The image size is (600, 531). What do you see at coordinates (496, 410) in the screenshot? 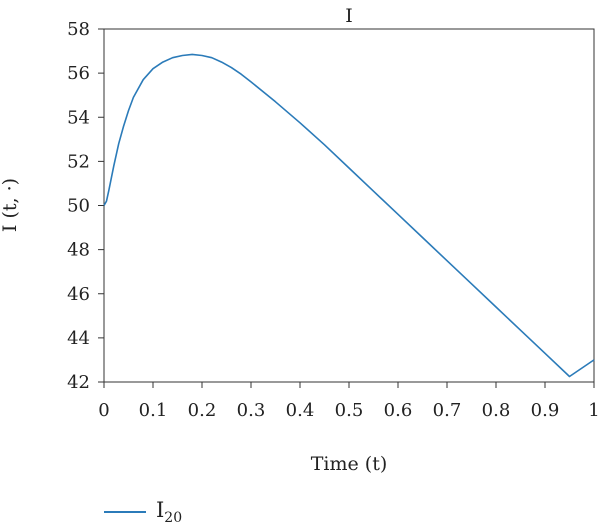
I see `x-tick-label: 0.8` at bounding box center [496, 410].